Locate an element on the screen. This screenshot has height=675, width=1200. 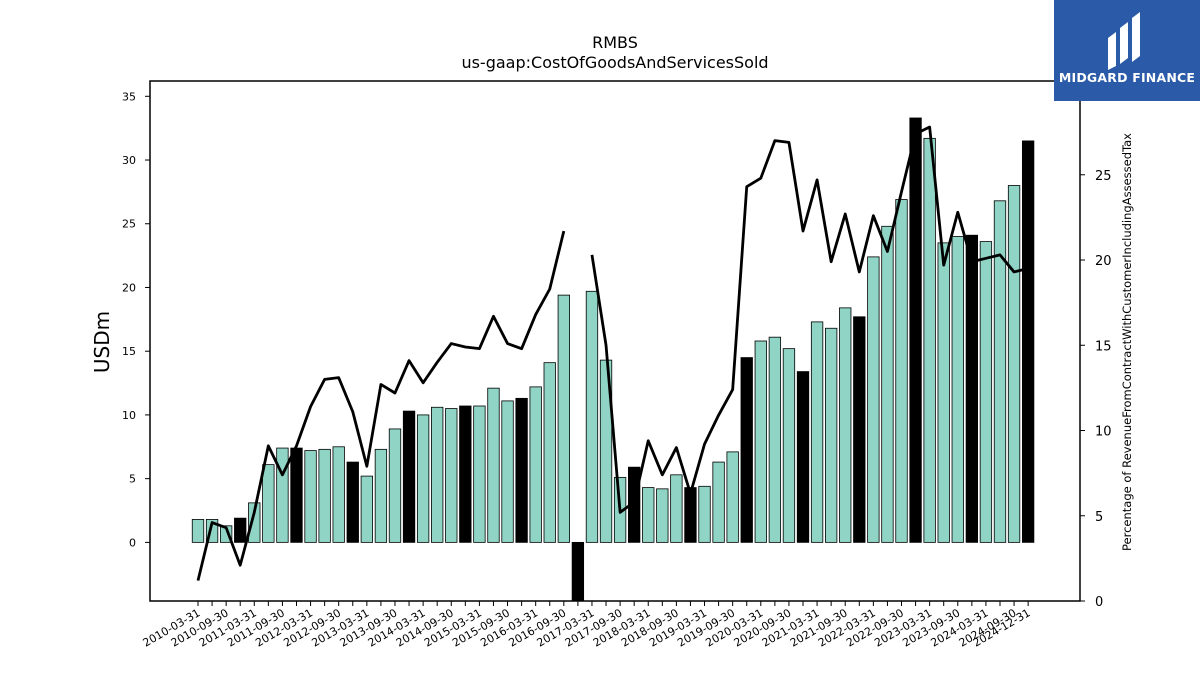
brand-logo: MIDGARD FINANCE is located at coordinates (1127, 50).